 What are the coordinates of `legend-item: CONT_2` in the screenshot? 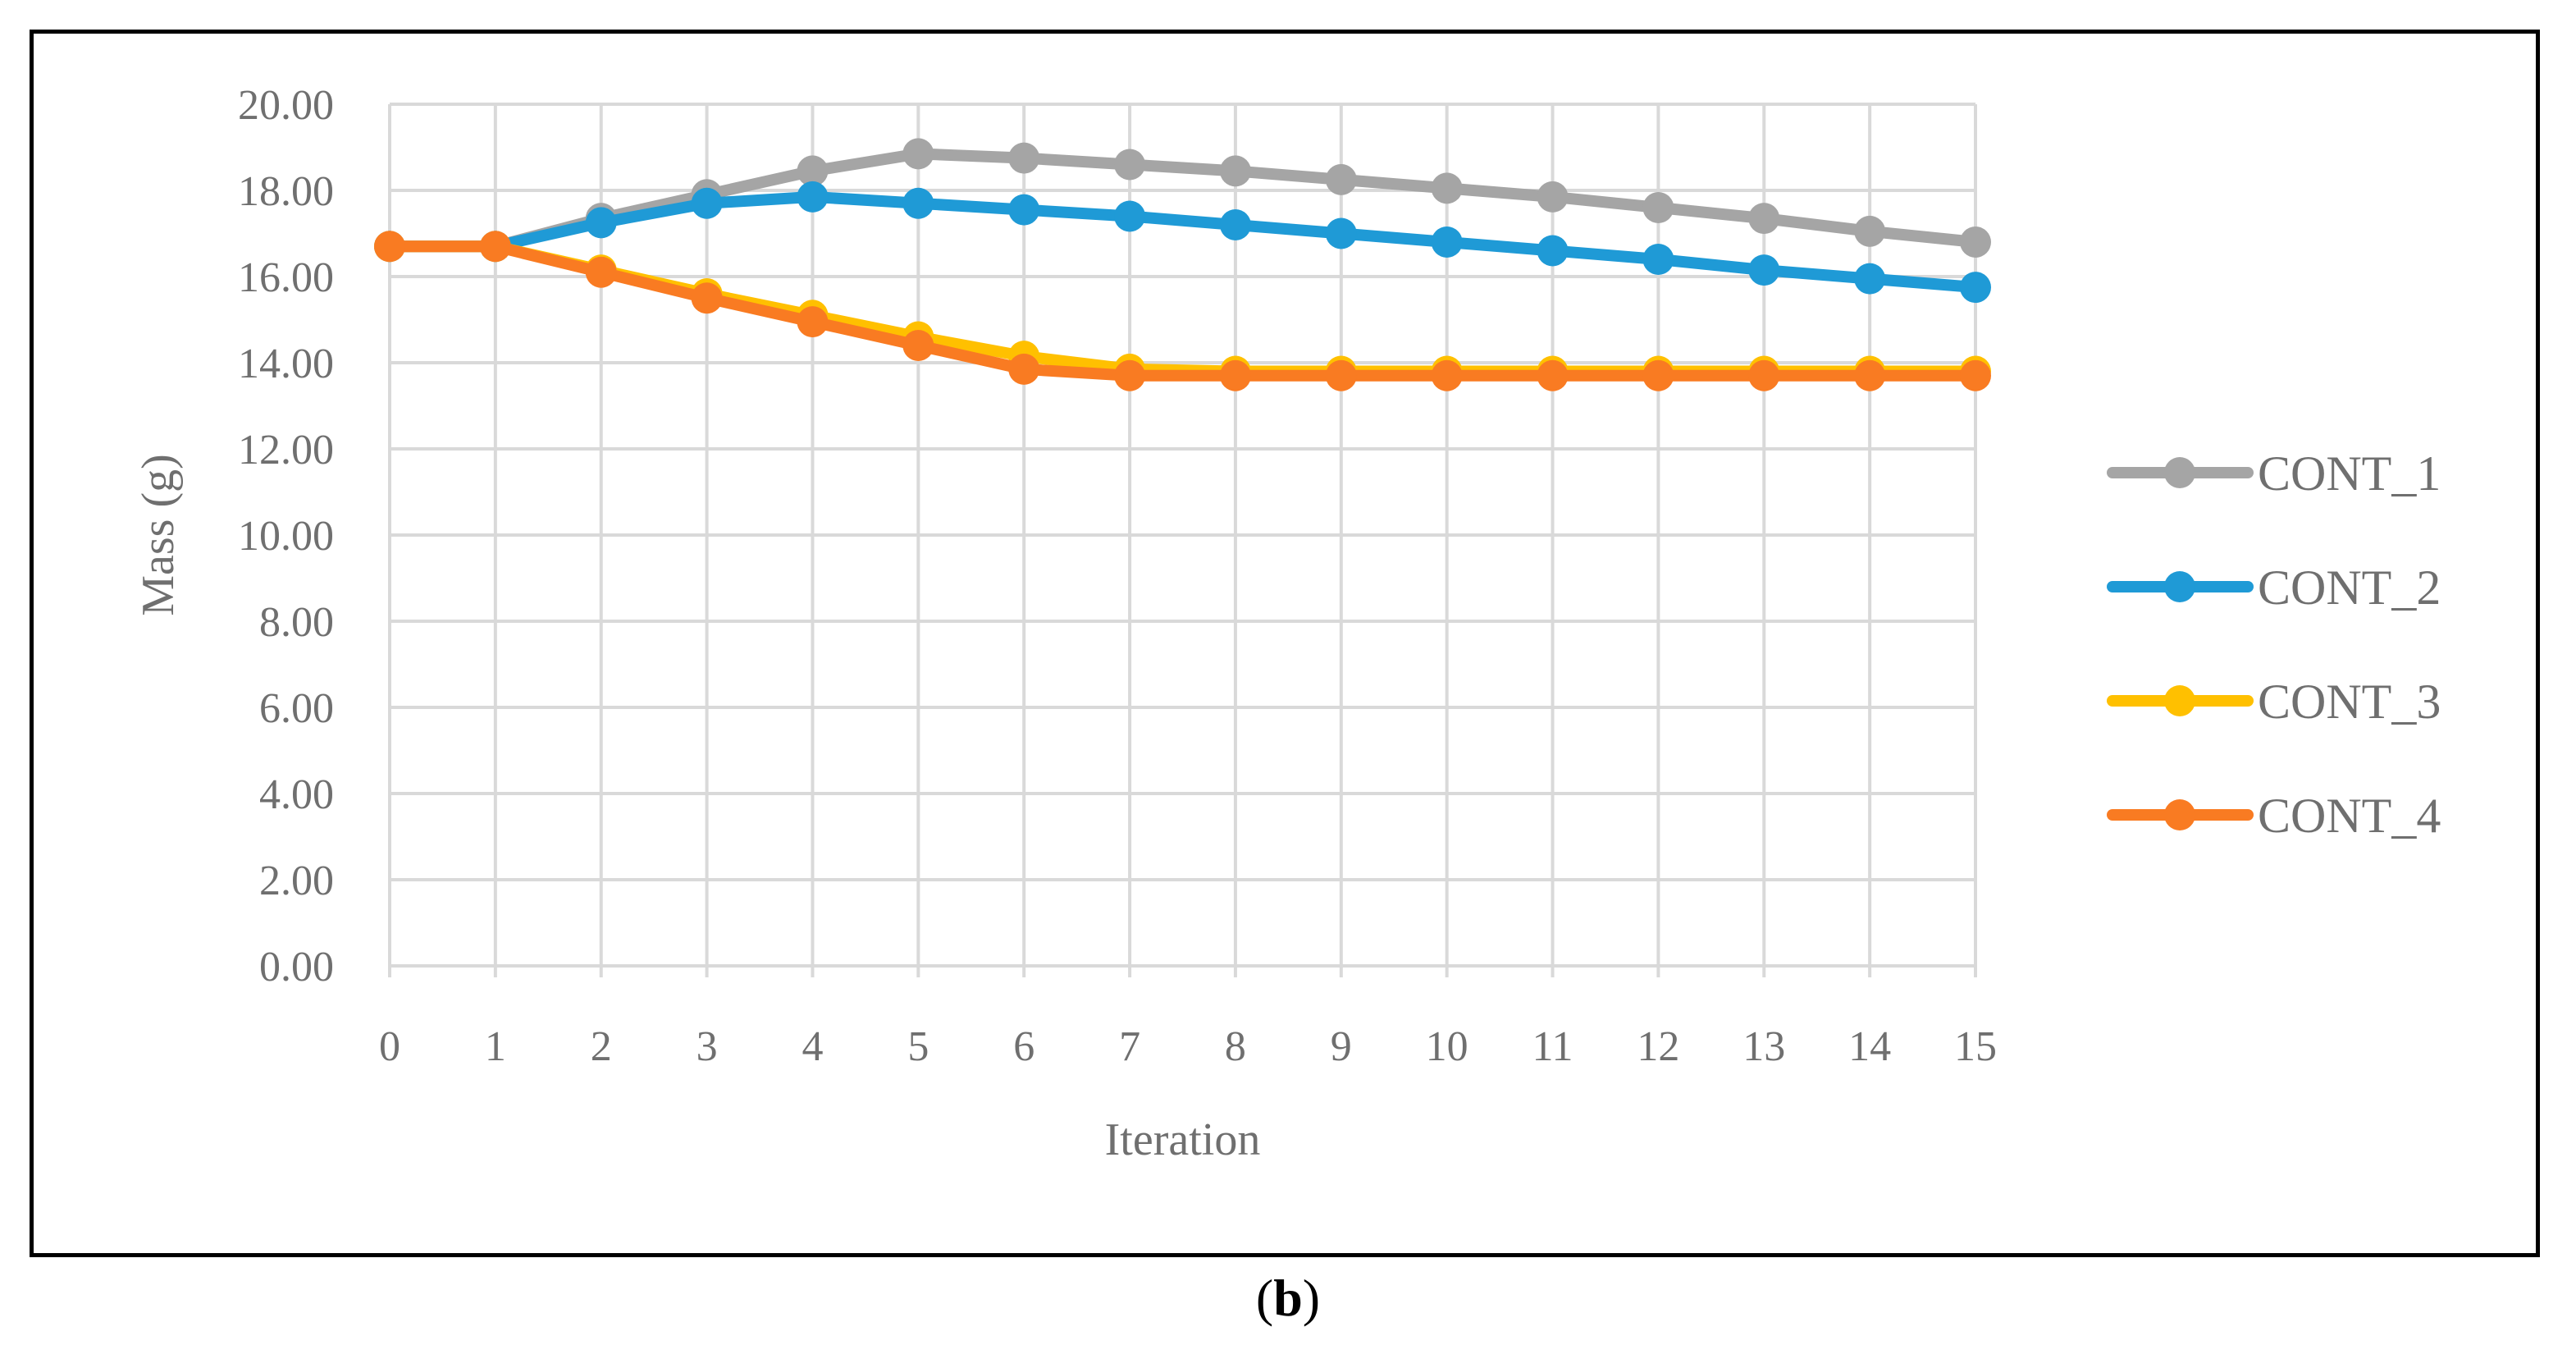 It's located at (2274, 587).